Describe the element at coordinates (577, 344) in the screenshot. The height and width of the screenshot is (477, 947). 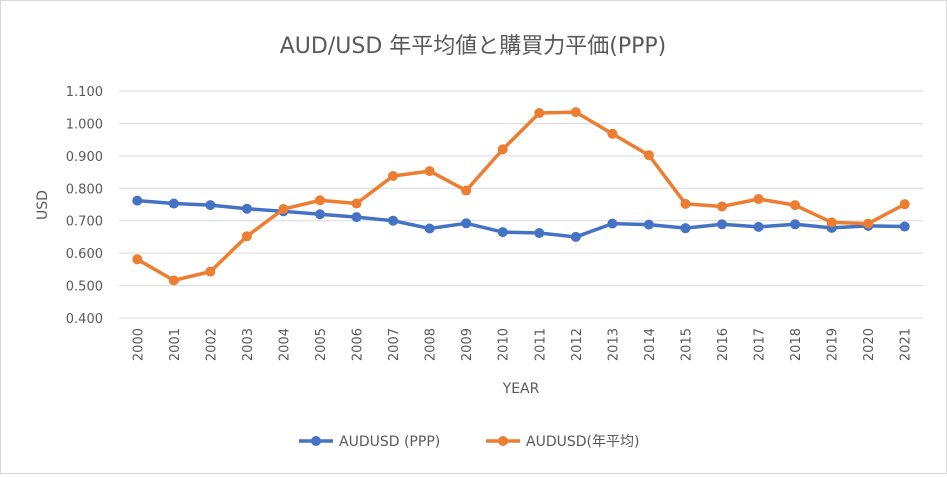
I see `x-tick-label: 2012` at that location.